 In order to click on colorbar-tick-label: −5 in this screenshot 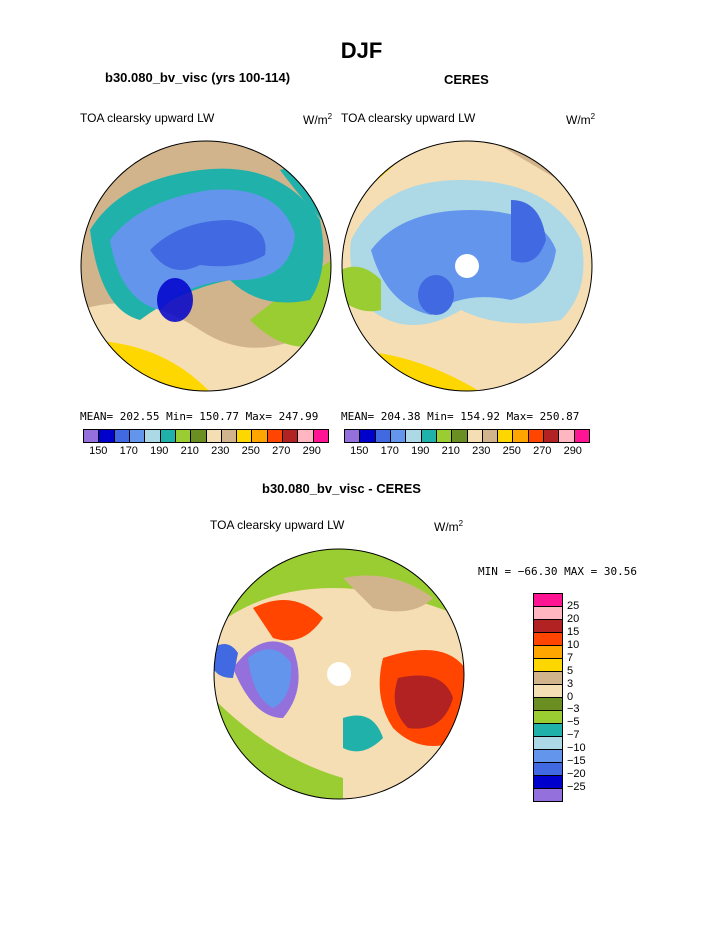, I will do `click(573, 722)`.